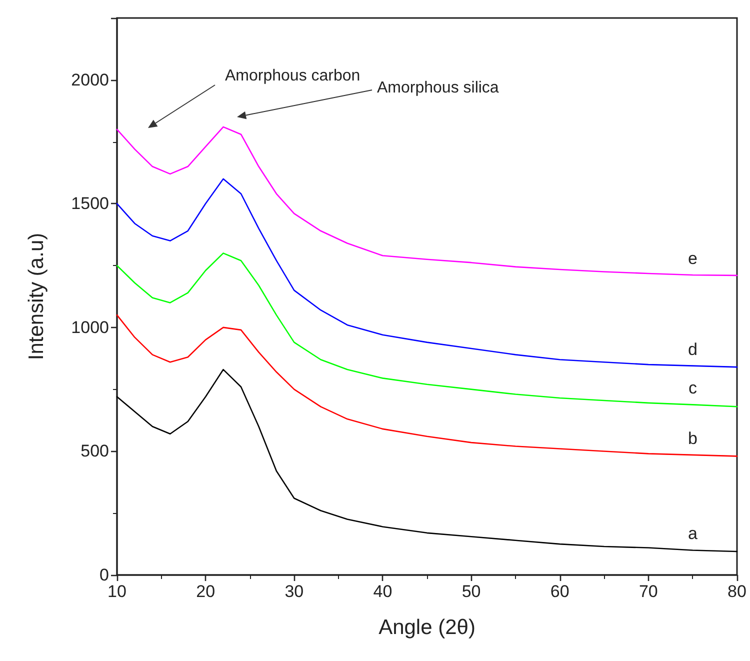  What do you see at coordinates (292, 76) in the screenshot?
I see `annotation: Amorphous carbon` at bounding box center [292, 76].